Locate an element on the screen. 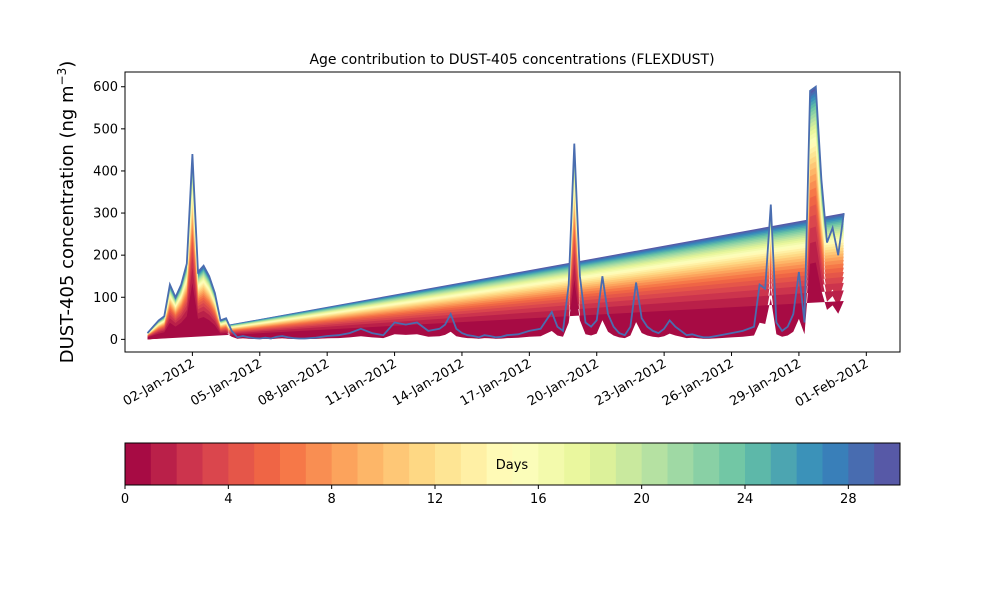  x-tick-label: 11-Jan-2012 is located at coordinates (361, 382).